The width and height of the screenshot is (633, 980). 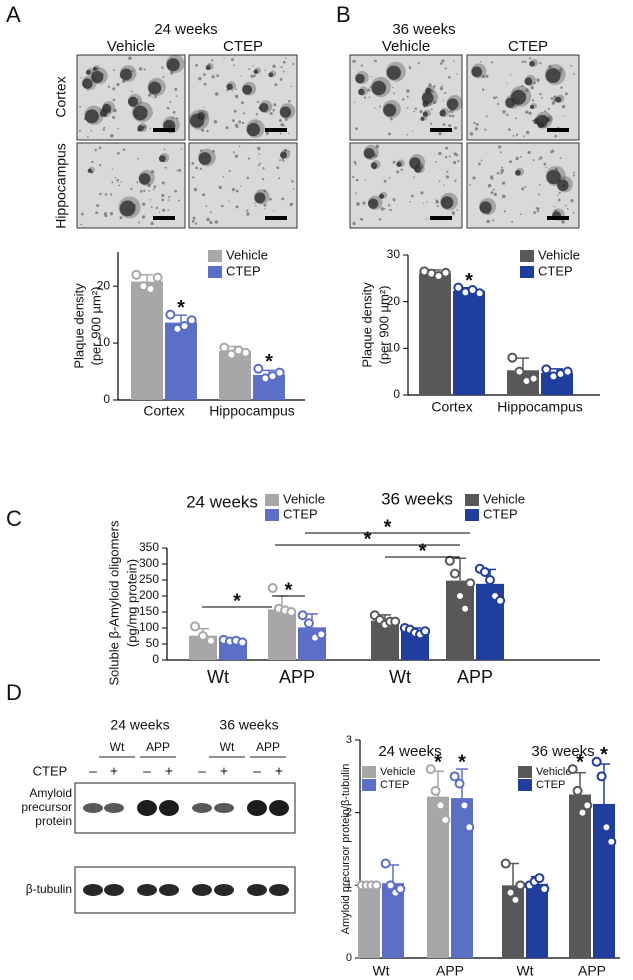 I want to click on y-axis-label: Soluble β-Amyloid oligomers, so click(x=113, y=602).